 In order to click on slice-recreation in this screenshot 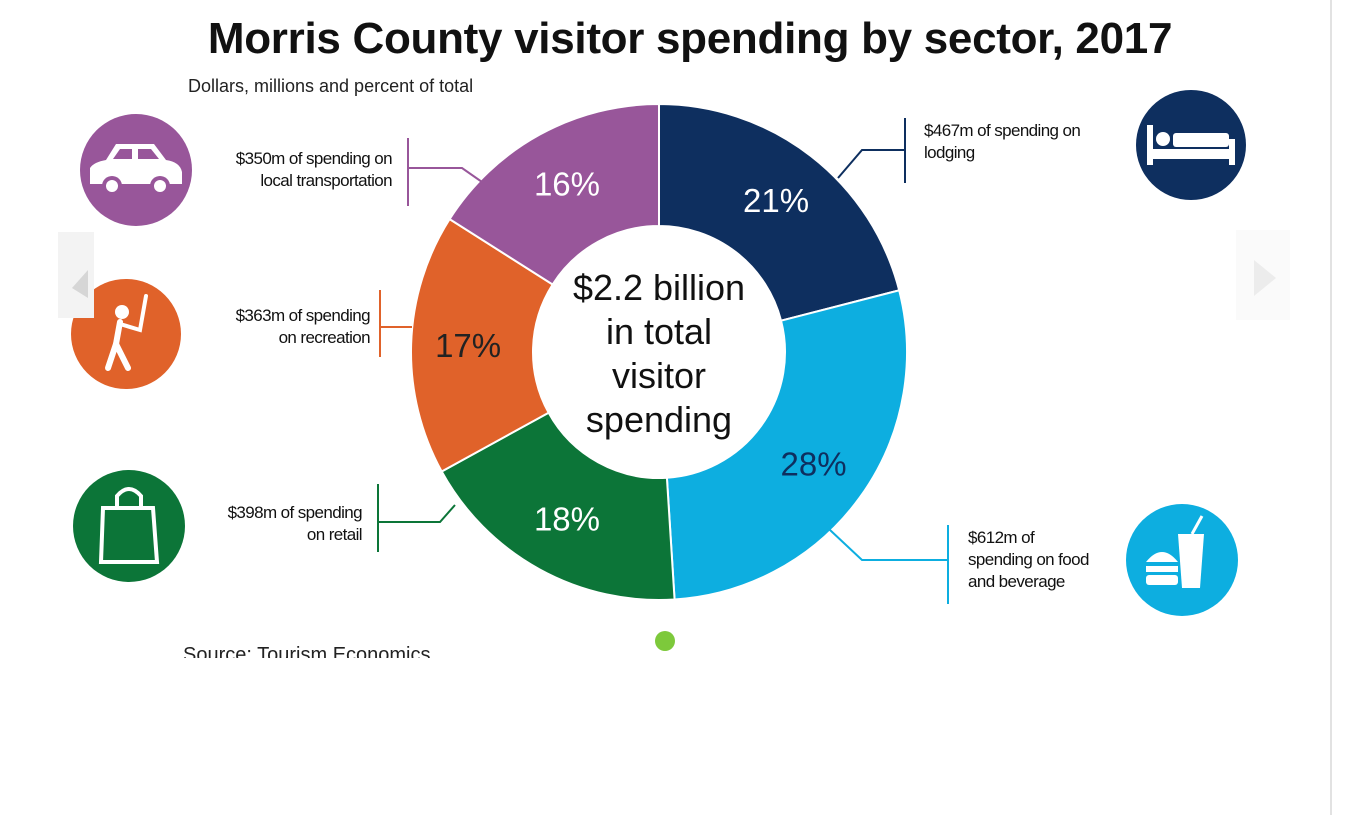, I will do `click(482, 345)`.